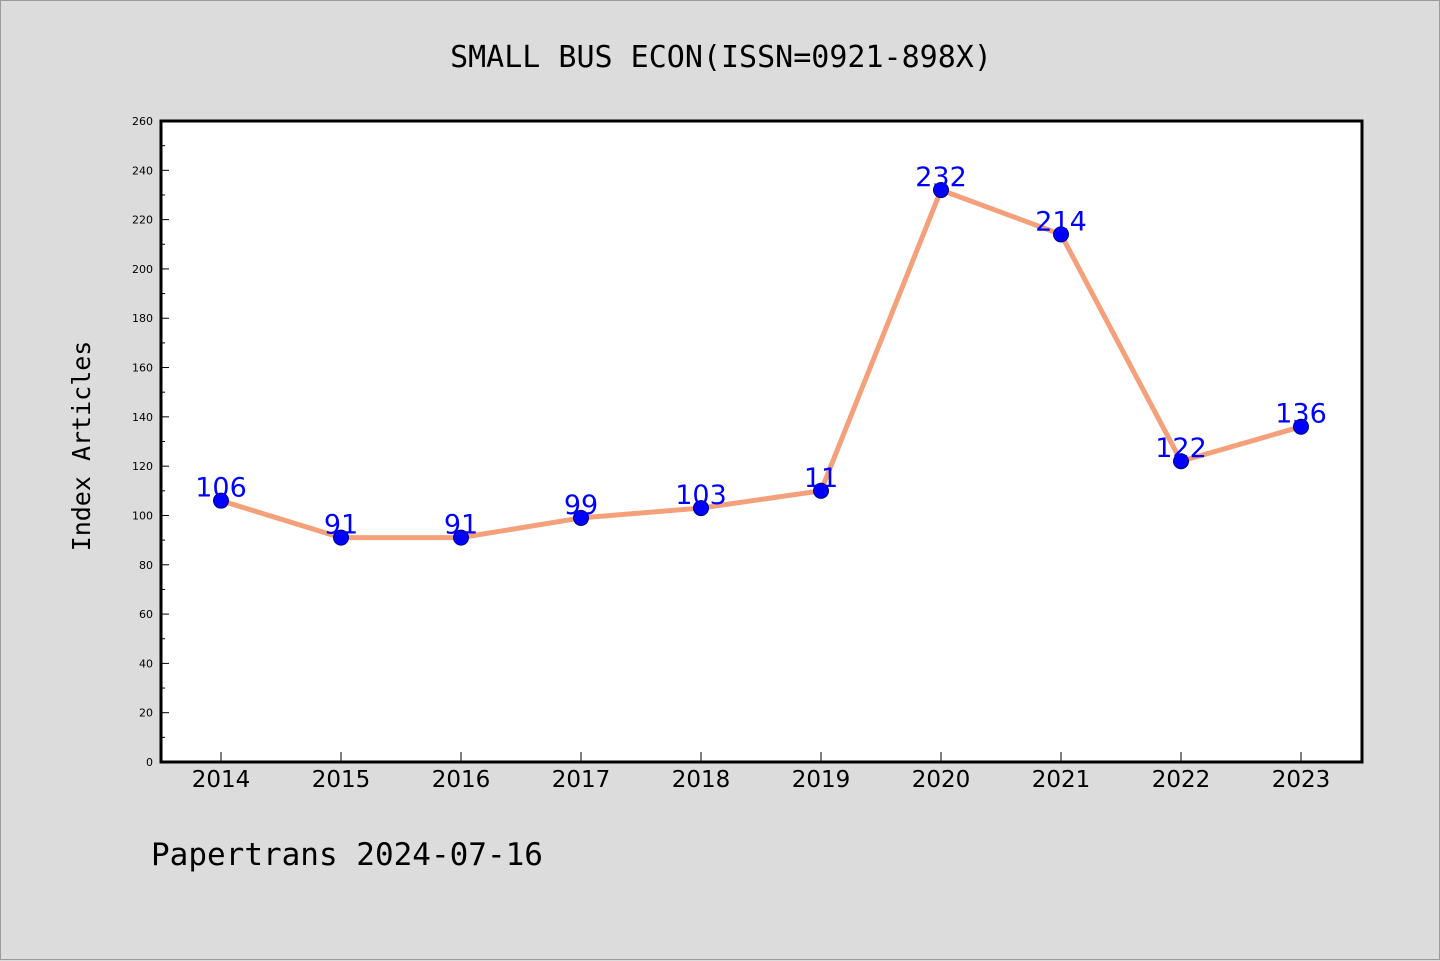 The image size is (1440, 961). I want to click on y-tick-label: 0, so click(149, 762).